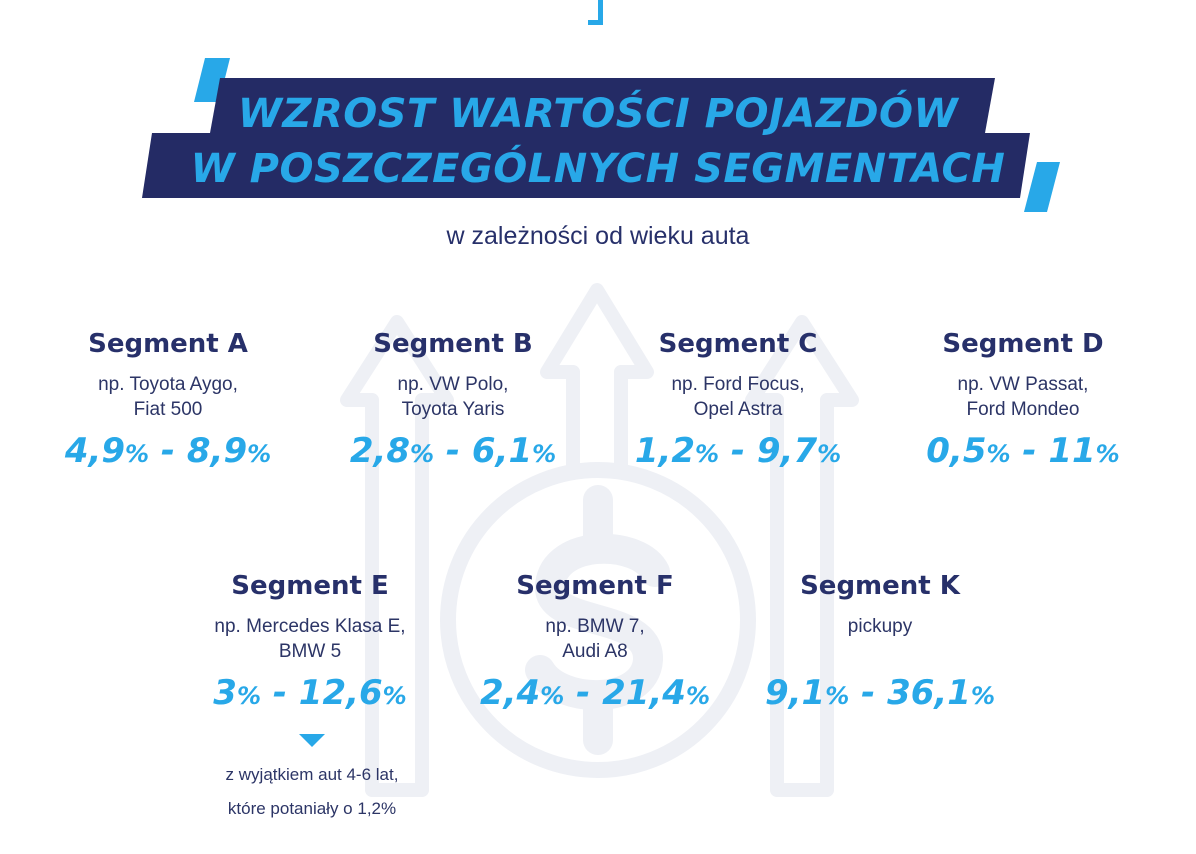 This screenshot has height=854, width=1196. Describe the element at coordinates (595, 586) in the screenshot. I see `segment-name: Segment F` at that location.